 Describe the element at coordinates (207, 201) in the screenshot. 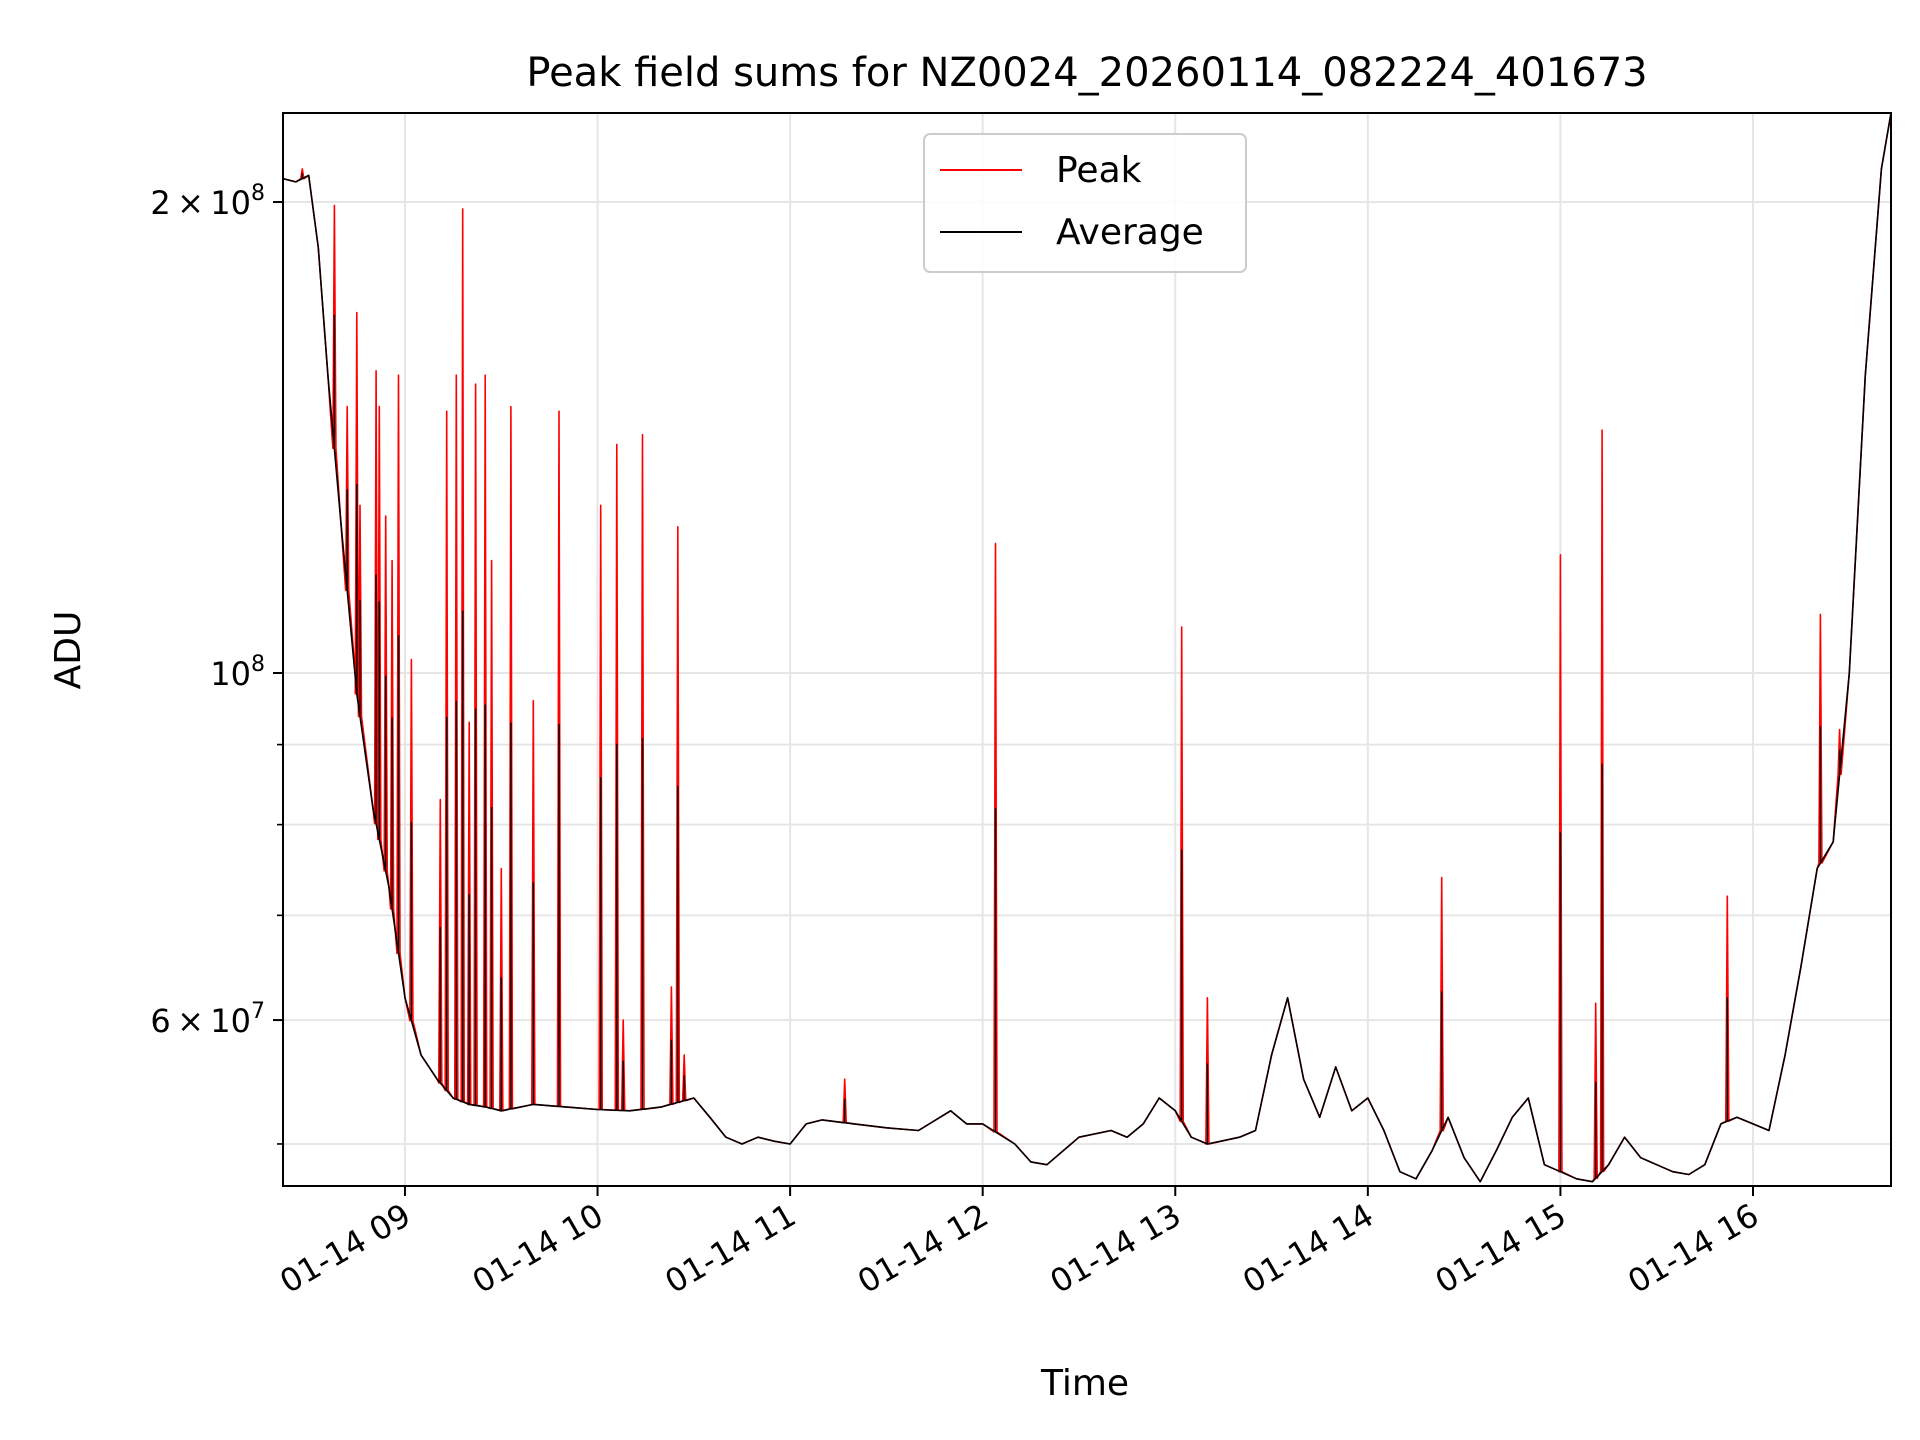

I see `y-tick-label: 2 × 10⁸` at that location.